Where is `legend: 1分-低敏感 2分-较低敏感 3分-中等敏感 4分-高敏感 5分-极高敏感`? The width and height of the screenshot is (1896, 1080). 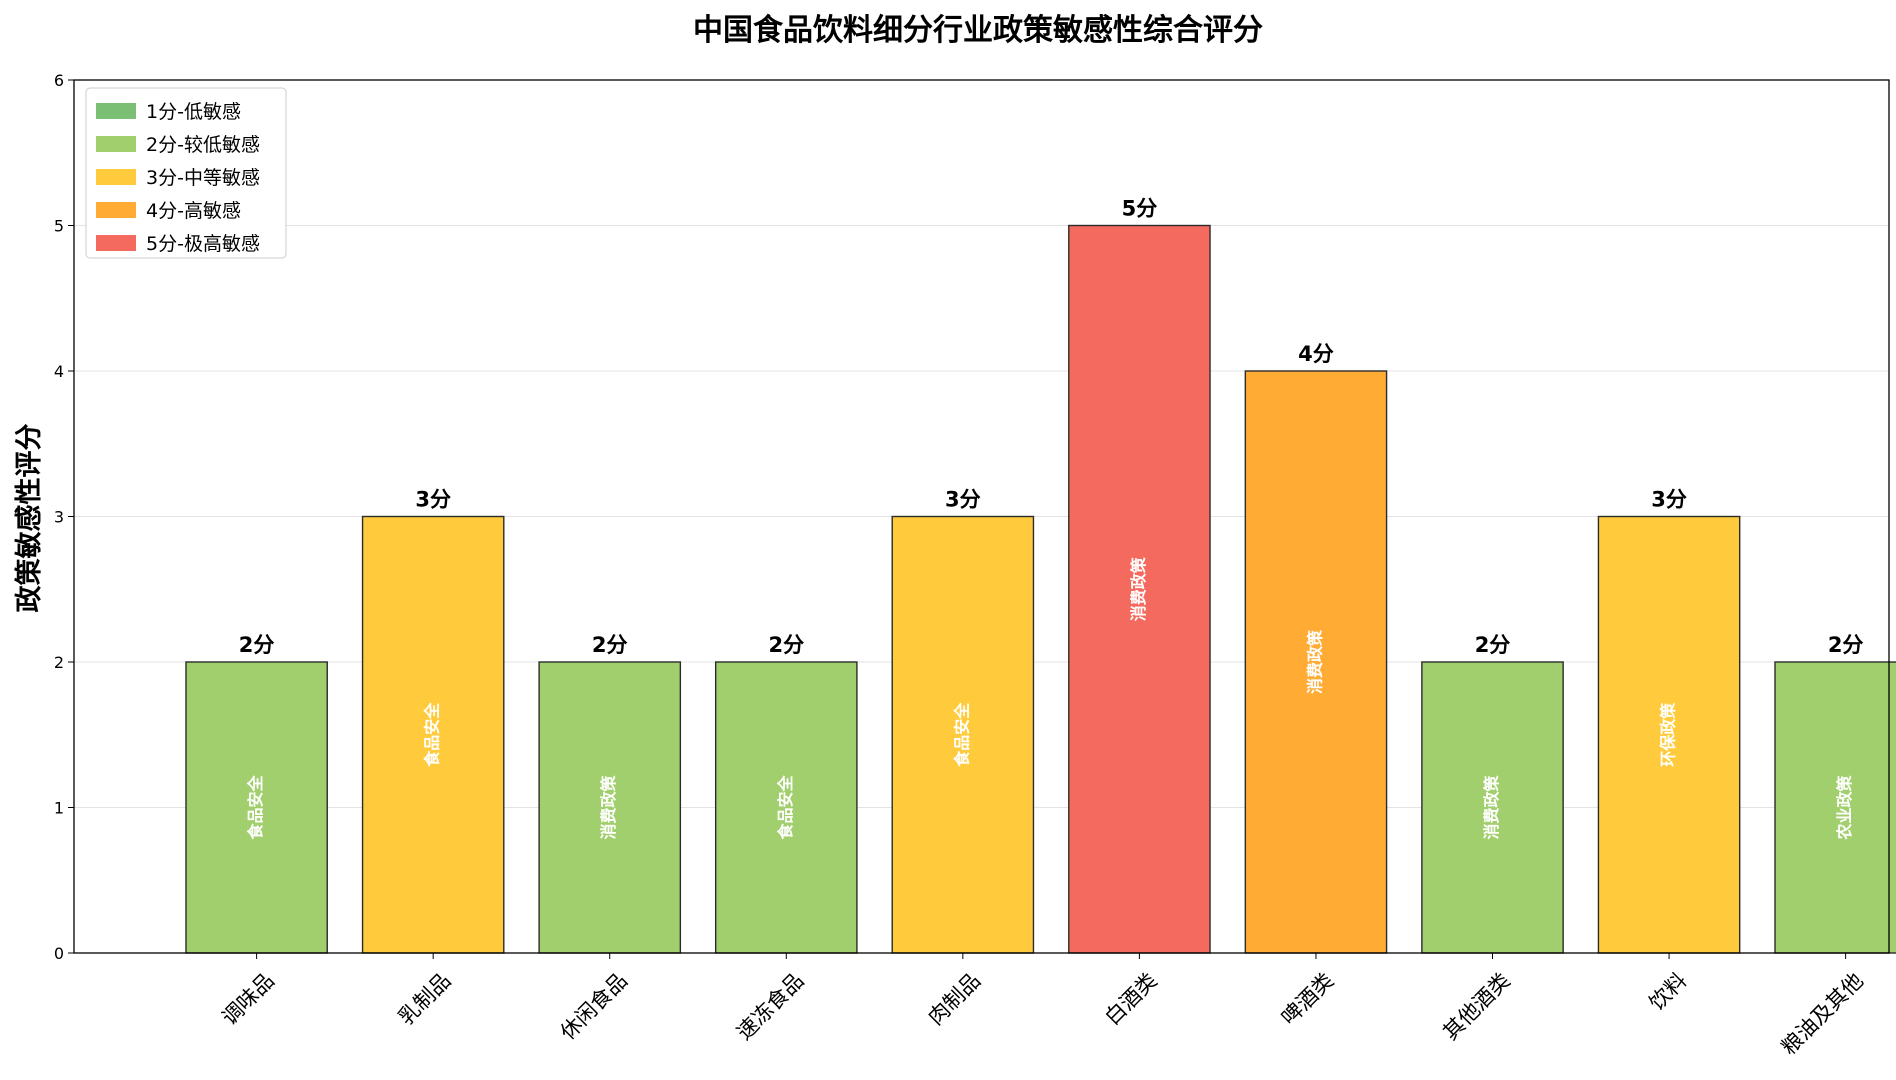 legend: 1分-低敏感 2分-较低敏感 3分-中等敏感 4分-高敏感 5分-极高敏感 is located at coordinates (186, 173).